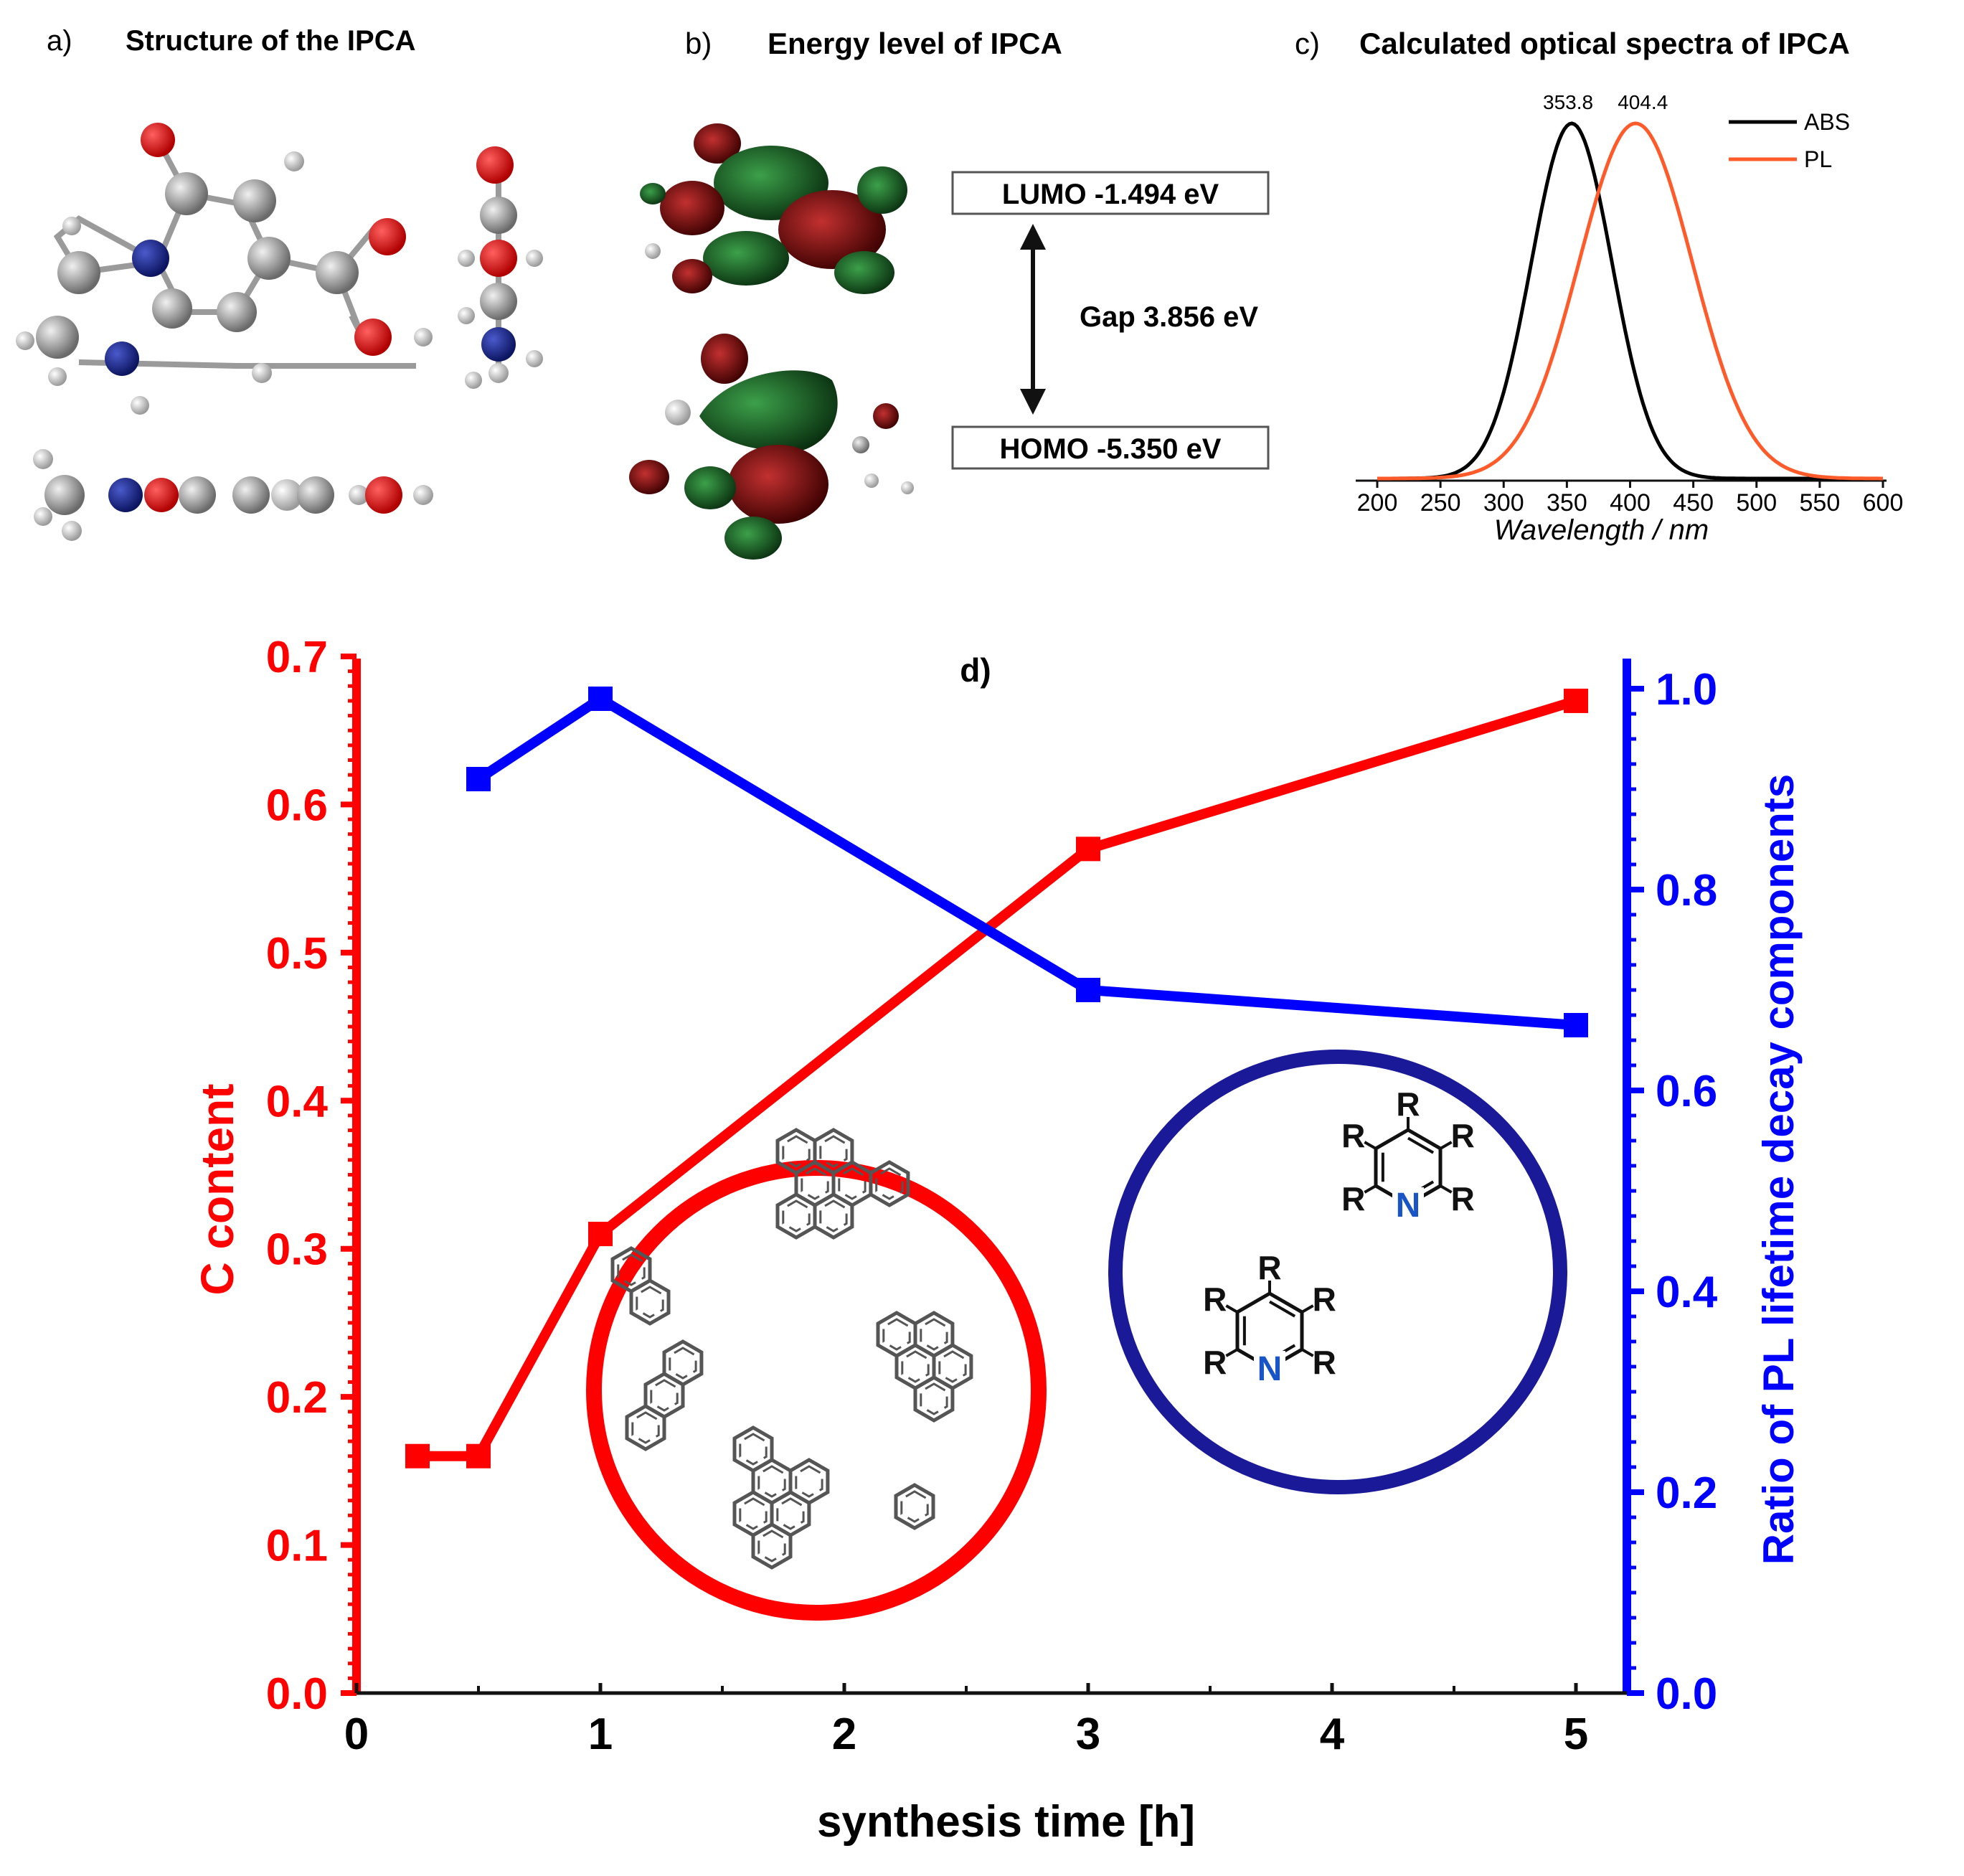 This screenshot has width=1964, height=1876. What do you see at coordinates (1440, 503) in the screenshot?
I see `x-tick-label: 250` at bounding box center [1440, 503].